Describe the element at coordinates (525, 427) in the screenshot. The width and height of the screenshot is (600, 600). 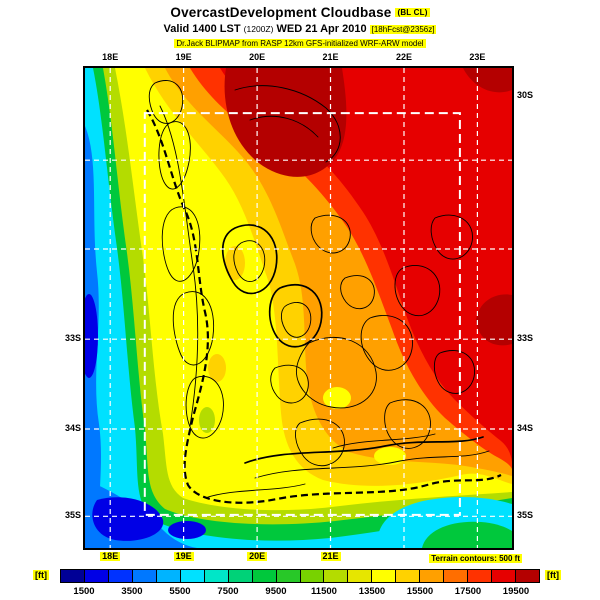
I see `axis-label-right: 34S` at that location.